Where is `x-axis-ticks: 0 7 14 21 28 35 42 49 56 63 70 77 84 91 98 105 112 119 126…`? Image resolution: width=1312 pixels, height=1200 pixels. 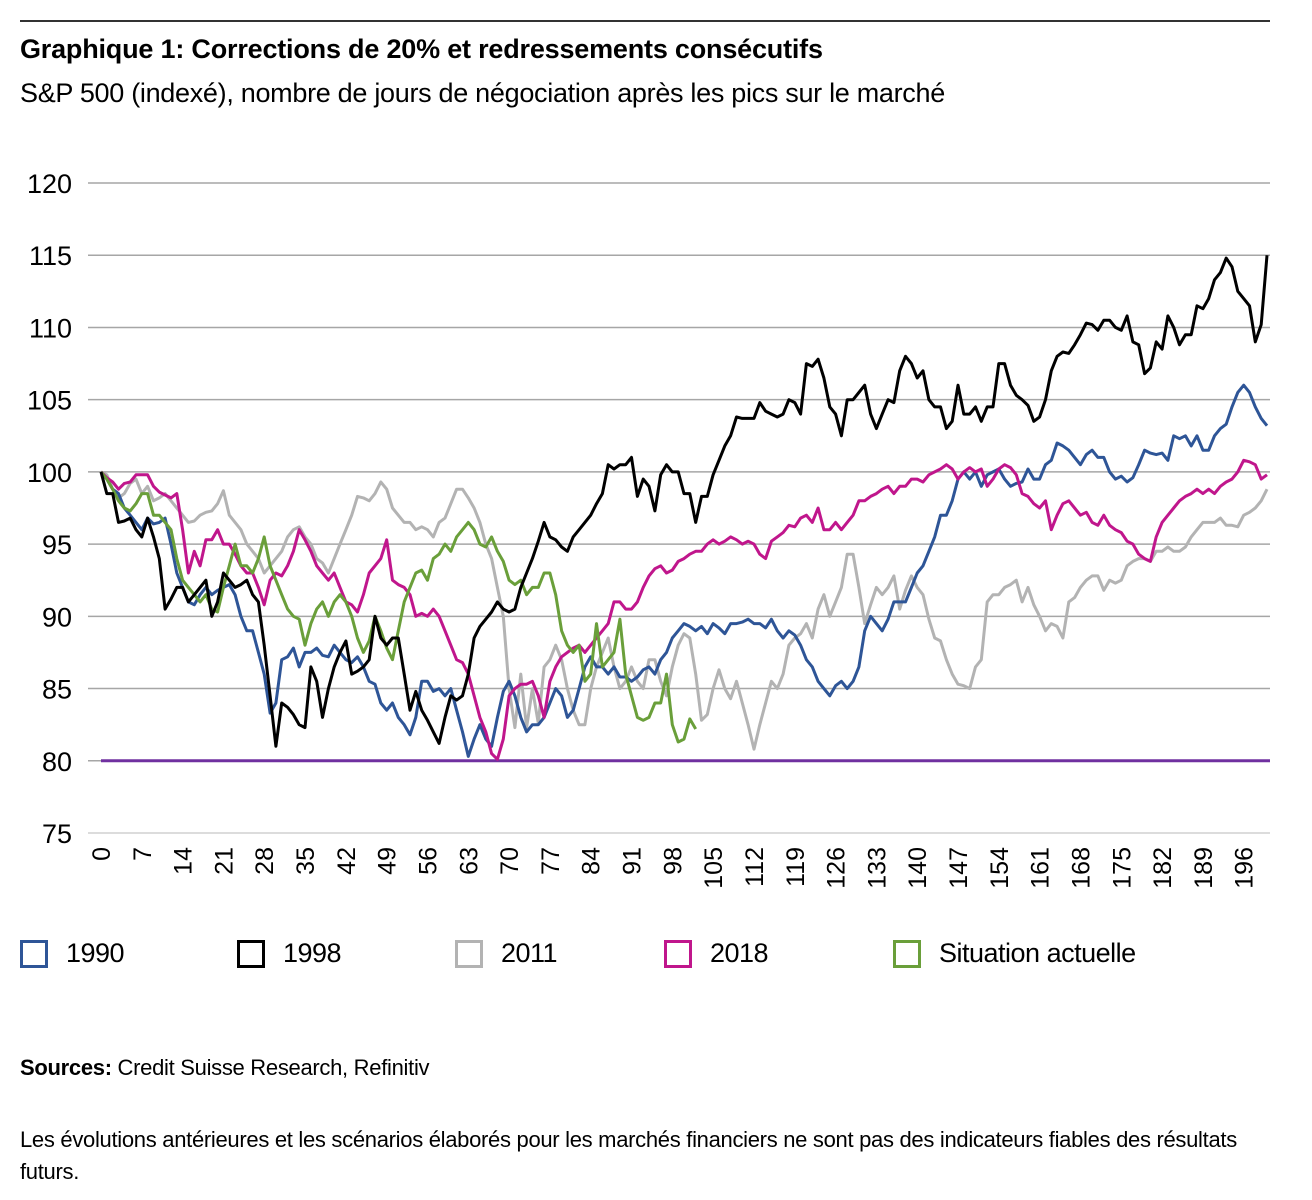
x-axis-ticks: 0 7 14 21 28 35 42 49 56 63 70 77 84 91 98 105 112 119 126… is located at coordinates (673, 868).